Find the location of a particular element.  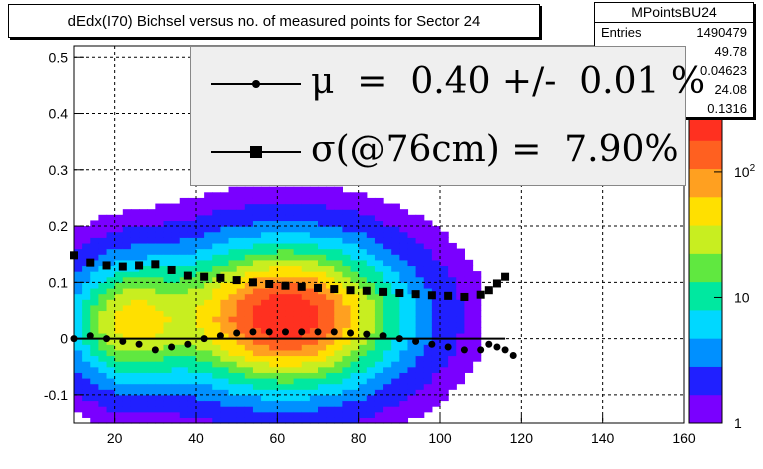

legend-entry-mu: μ = 0.40 +/- 0.01 % is located at coordinates (448, 84).